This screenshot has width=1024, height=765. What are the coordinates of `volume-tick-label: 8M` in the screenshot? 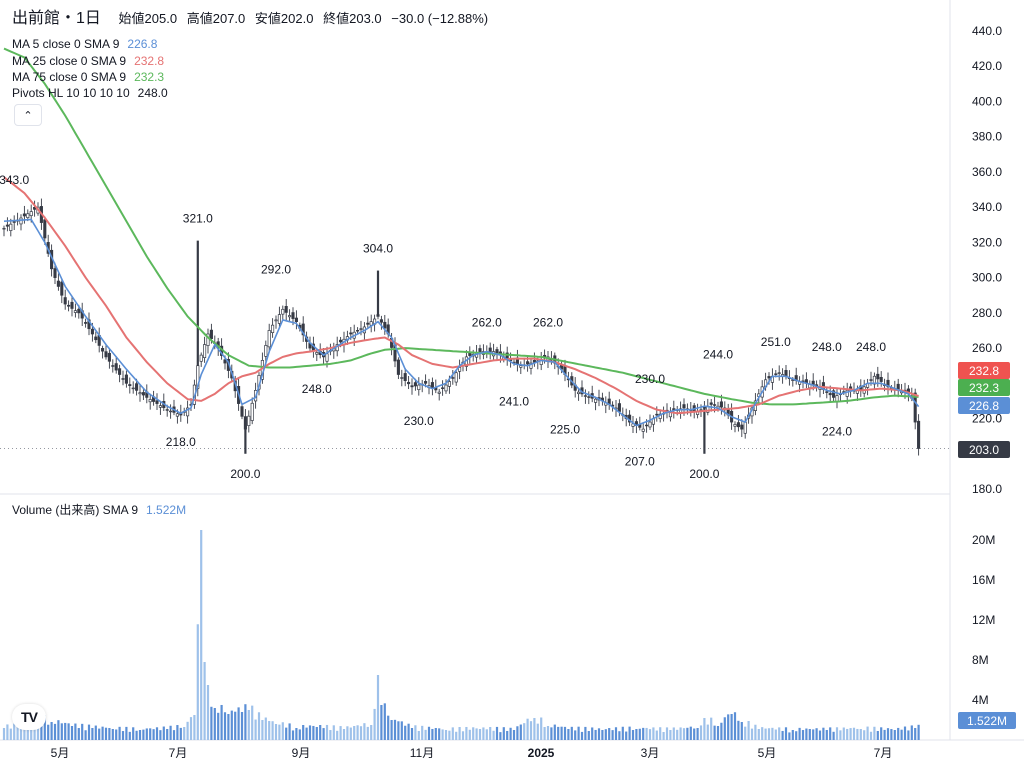 It's located at (980, 660).